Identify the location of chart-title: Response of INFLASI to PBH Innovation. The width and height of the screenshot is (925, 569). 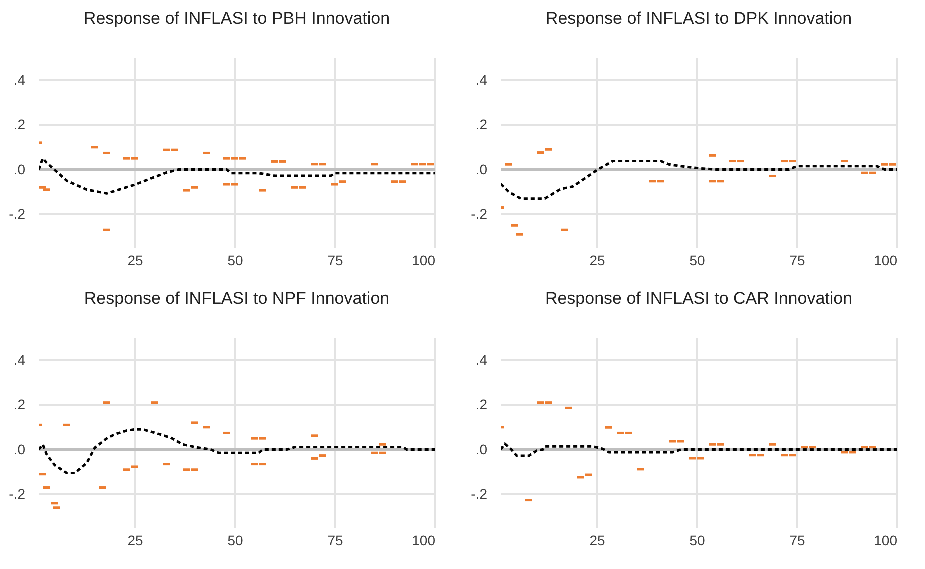
(237, 18).